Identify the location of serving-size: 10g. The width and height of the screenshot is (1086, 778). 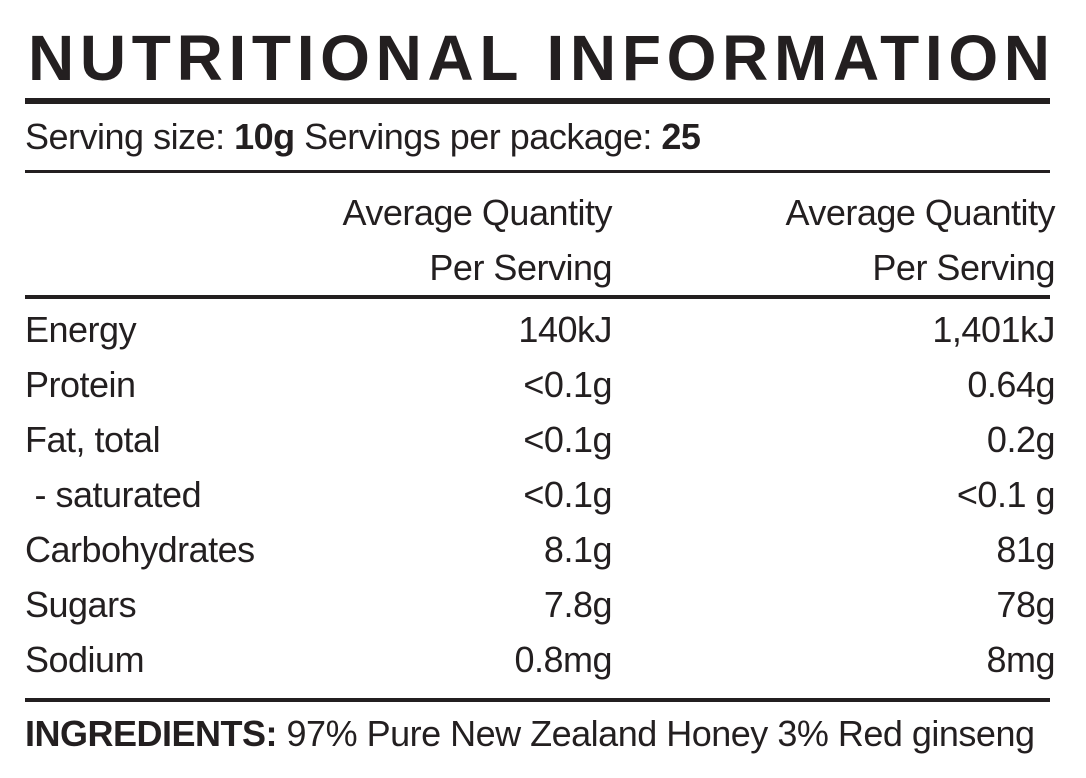
(264, 136).